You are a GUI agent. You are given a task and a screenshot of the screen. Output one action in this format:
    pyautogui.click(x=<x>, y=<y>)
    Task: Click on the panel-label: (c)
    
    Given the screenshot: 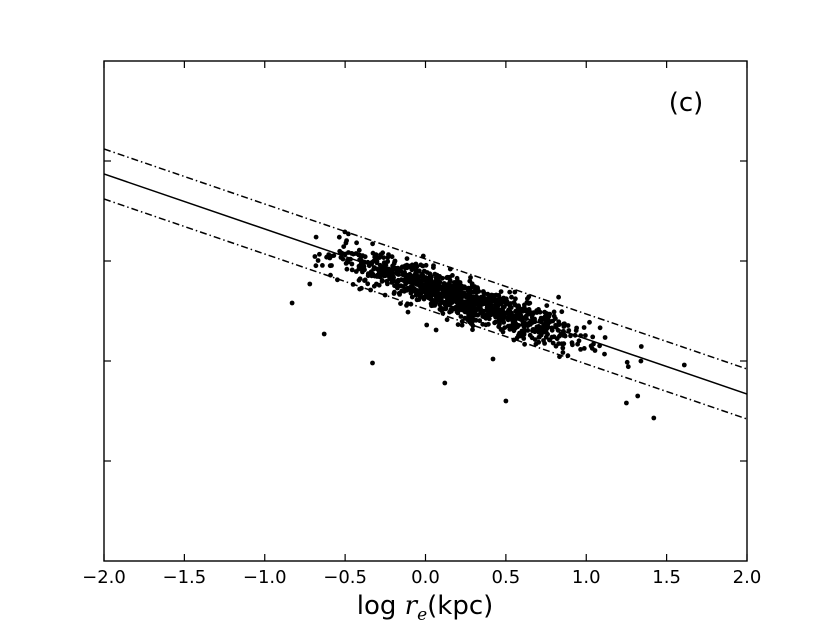 What is the action you would take?
    pyautogui.click(x=686, y=103)
    